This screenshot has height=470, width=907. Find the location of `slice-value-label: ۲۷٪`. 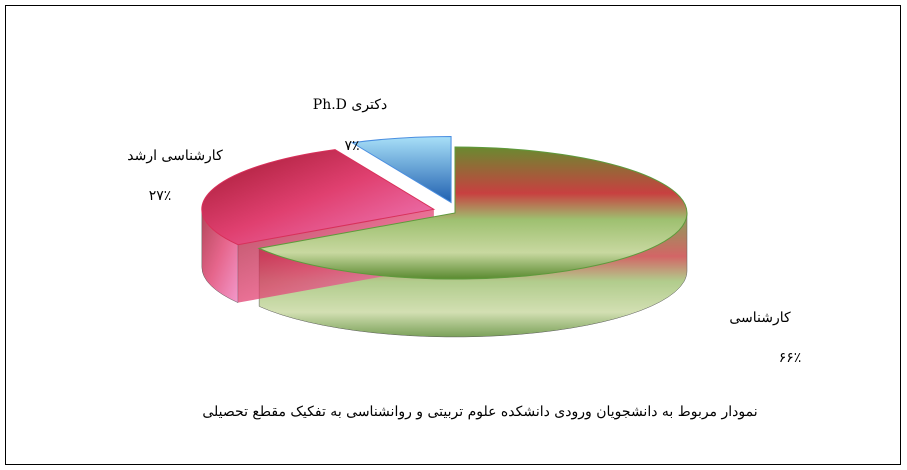

slice-value-label: ۲۷٪ is located at coordinates (160, 196).